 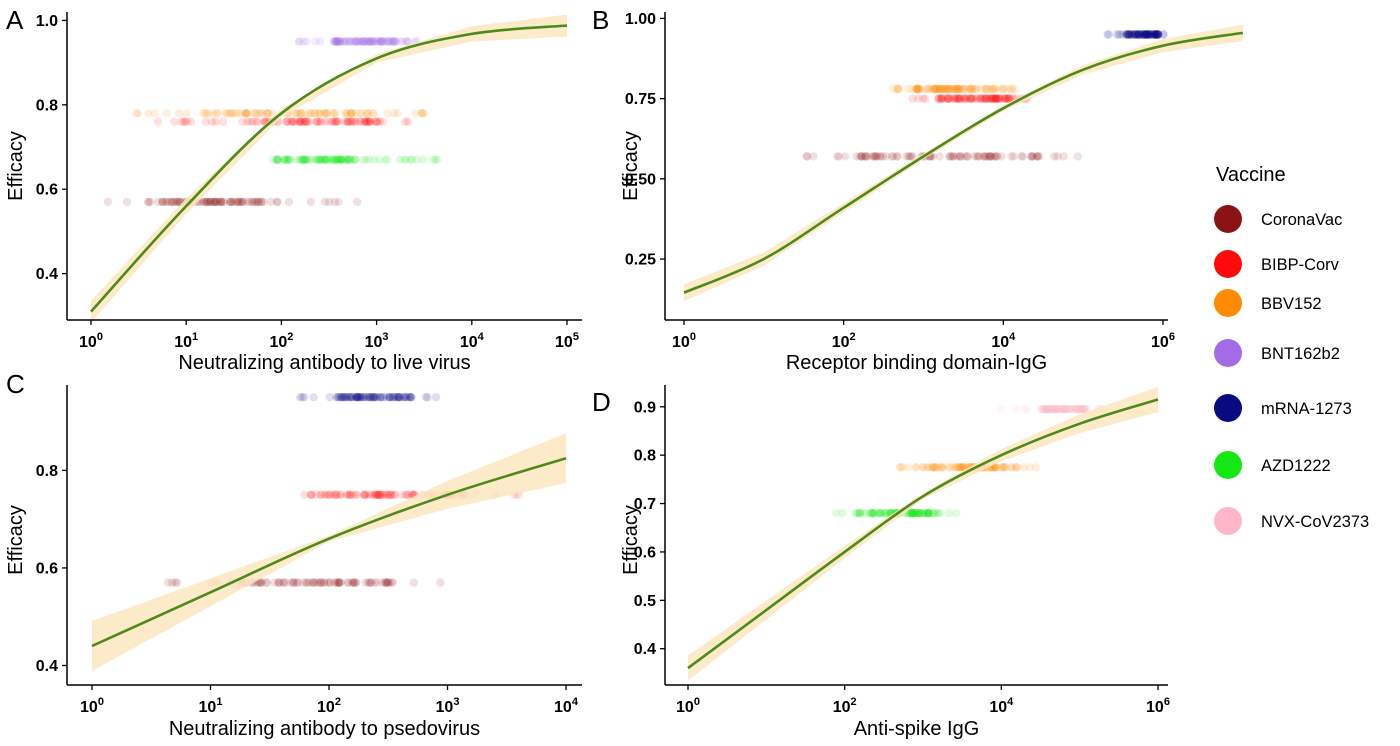 I want to click on legend-swatch, so click(x=1228, y=219).